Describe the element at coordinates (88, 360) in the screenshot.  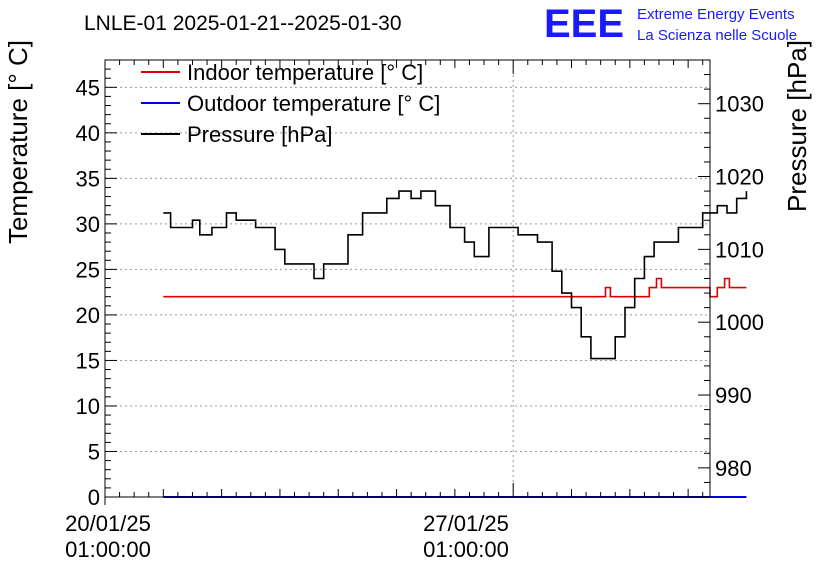
I see `y-tick-label: 15` at that location.